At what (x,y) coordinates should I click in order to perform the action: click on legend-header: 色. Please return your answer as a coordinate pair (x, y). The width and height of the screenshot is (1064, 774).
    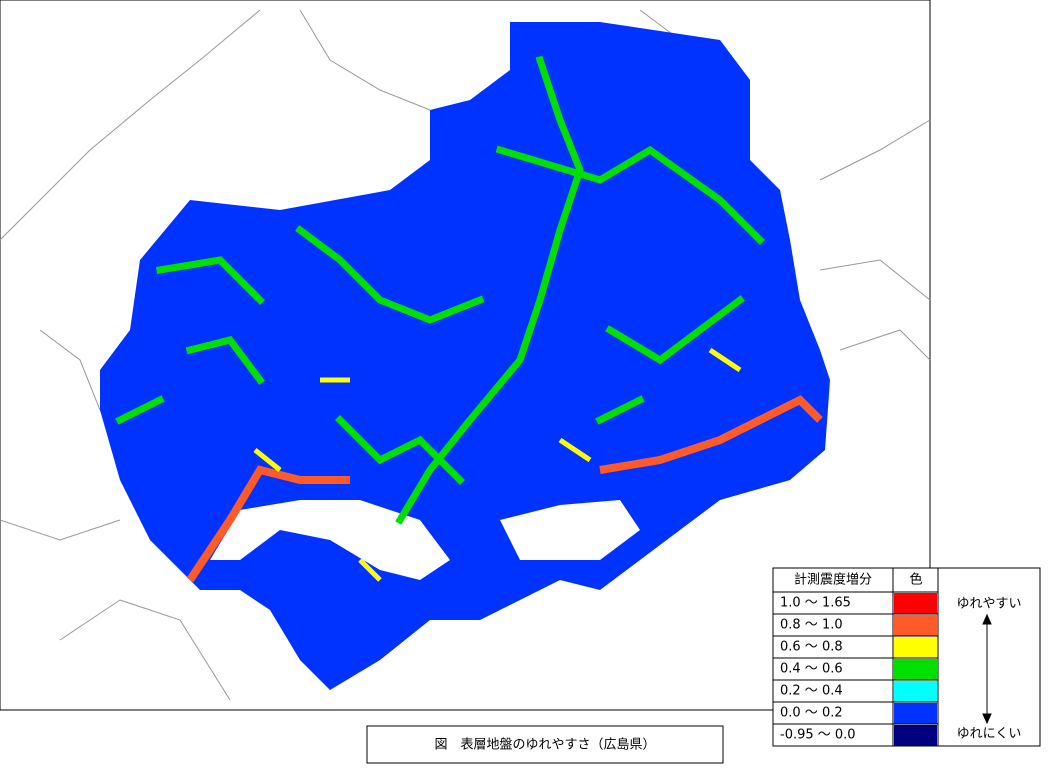
    Looking at the image, I should click on (915, 580).